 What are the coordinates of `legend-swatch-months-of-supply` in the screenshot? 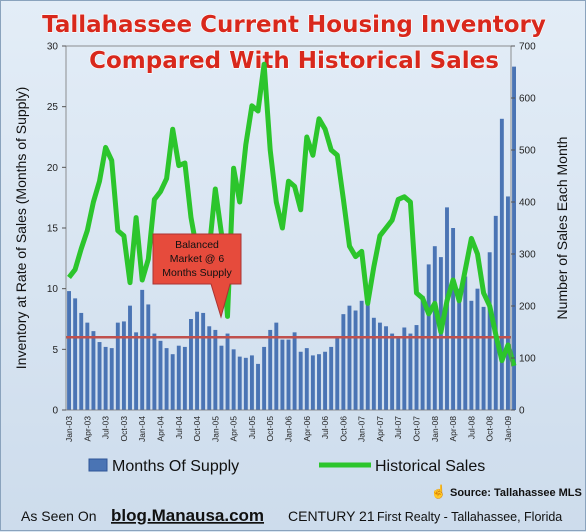 It's located at (98, 465).